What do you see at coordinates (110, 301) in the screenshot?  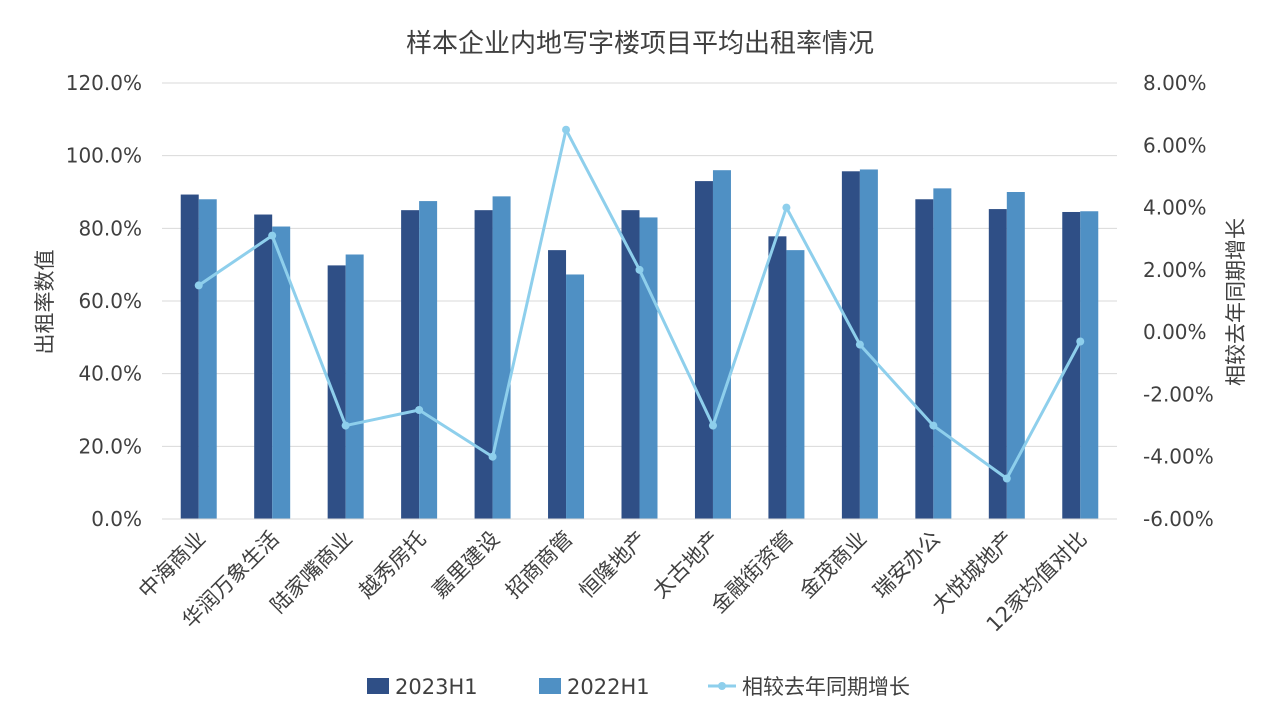 I see `y-tick-left: 60.0%` at bounding box center [110, 301].